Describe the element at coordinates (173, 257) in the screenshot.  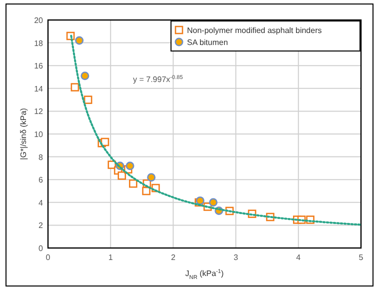
I see `x-tick-label: 2` at that location.